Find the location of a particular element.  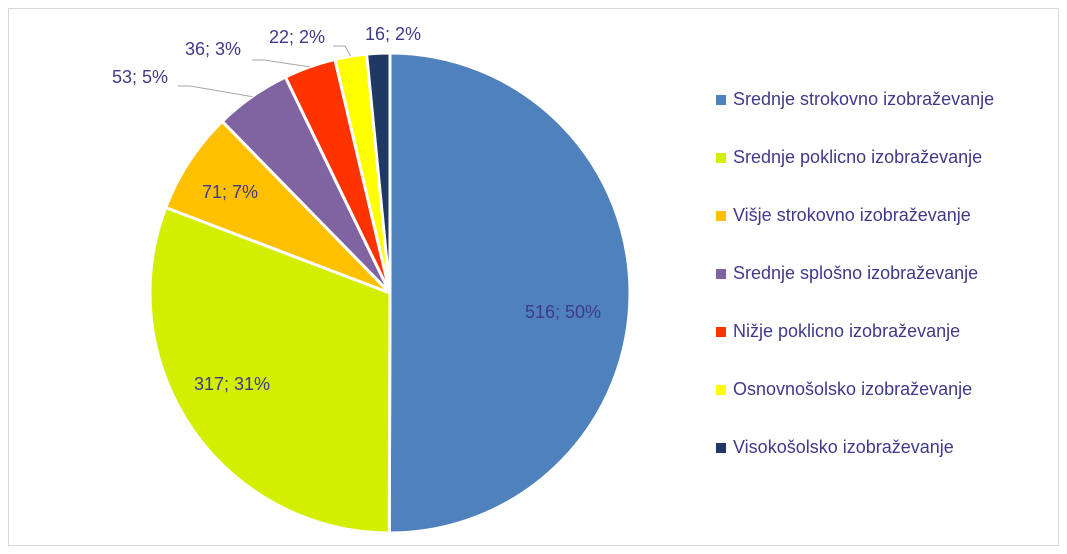

data-label: 71; 7% is located at coordinates (230, 192).